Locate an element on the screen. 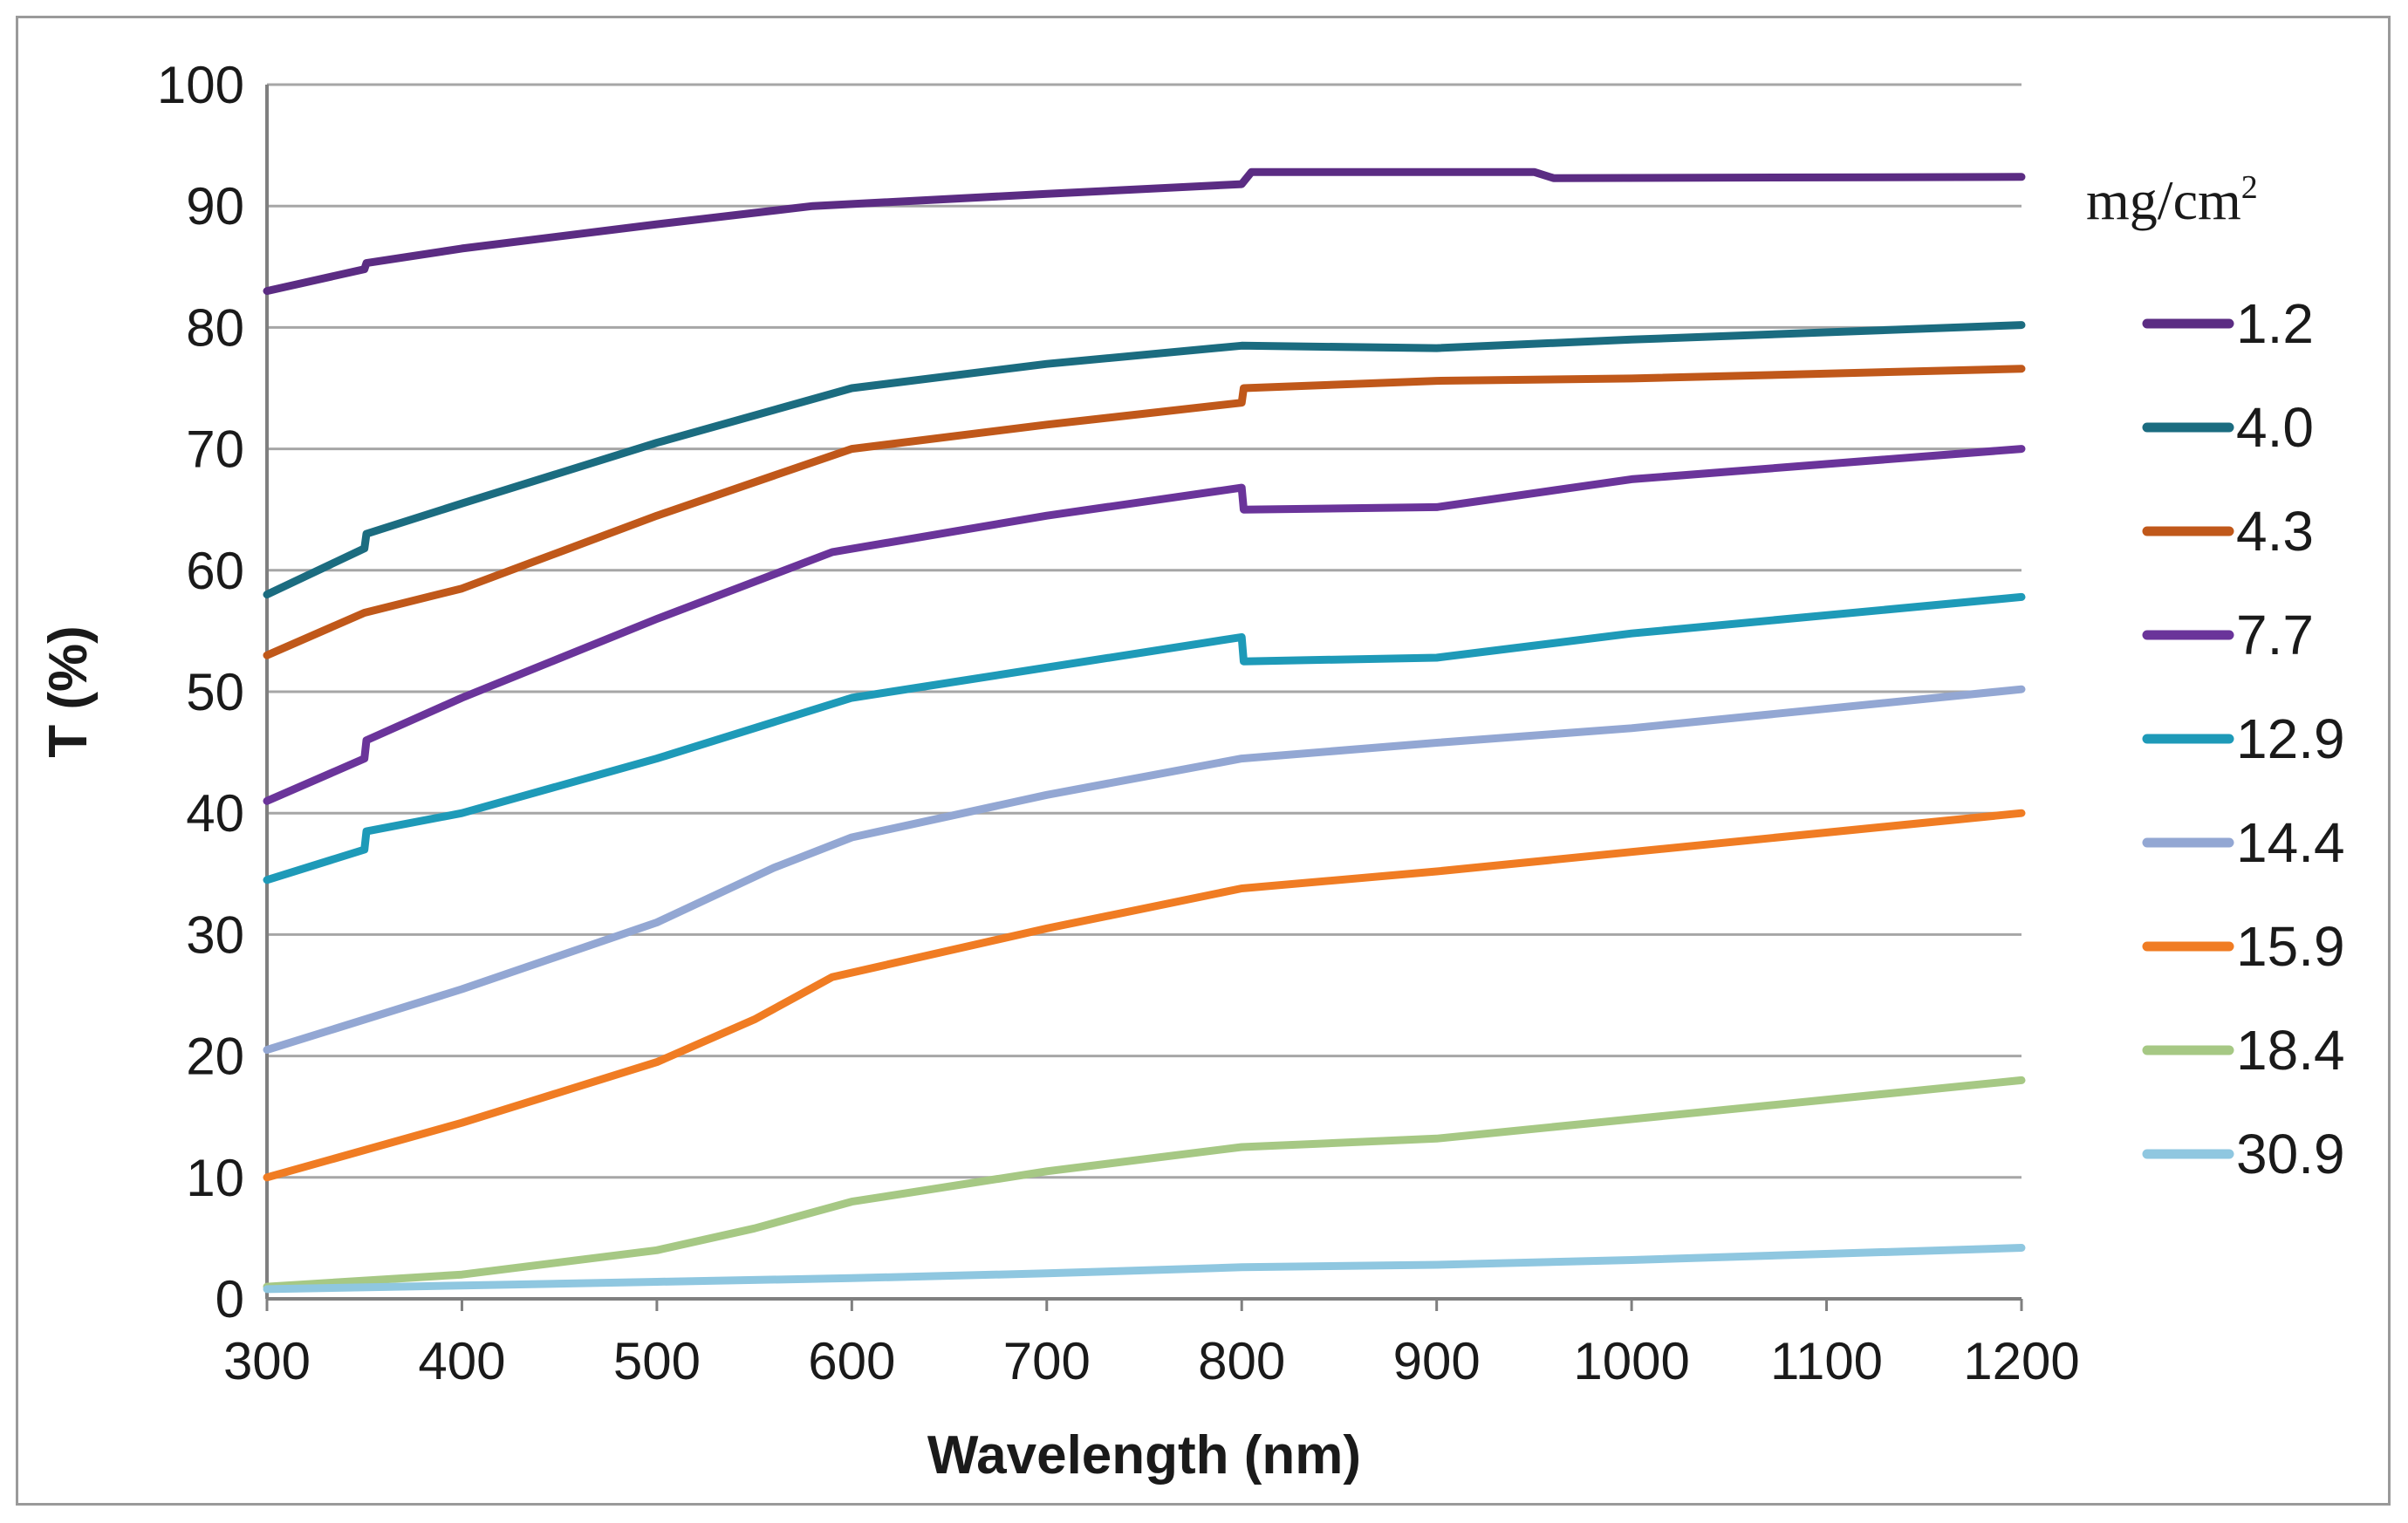 Image resolution: width=2408 pixels, height=1523 pixels. x-tick-label: 500 is located at coordinates (657, 1361).